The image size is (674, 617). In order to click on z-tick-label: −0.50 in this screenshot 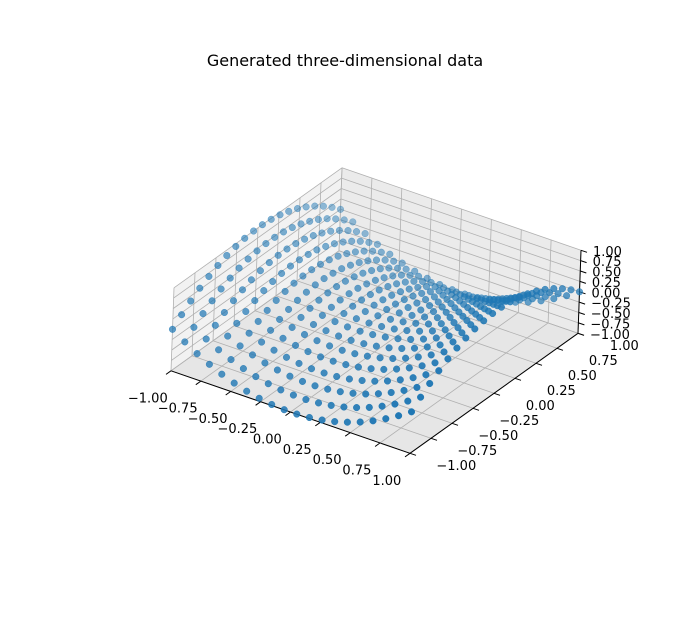, I will do `click(611, 314)`.